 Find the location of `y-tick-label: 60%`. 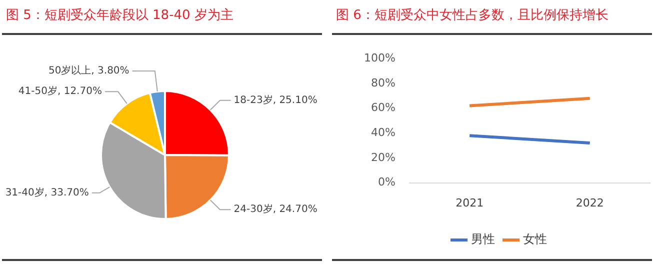

y-tick-label: 60% is located at coordinates (383, 107).